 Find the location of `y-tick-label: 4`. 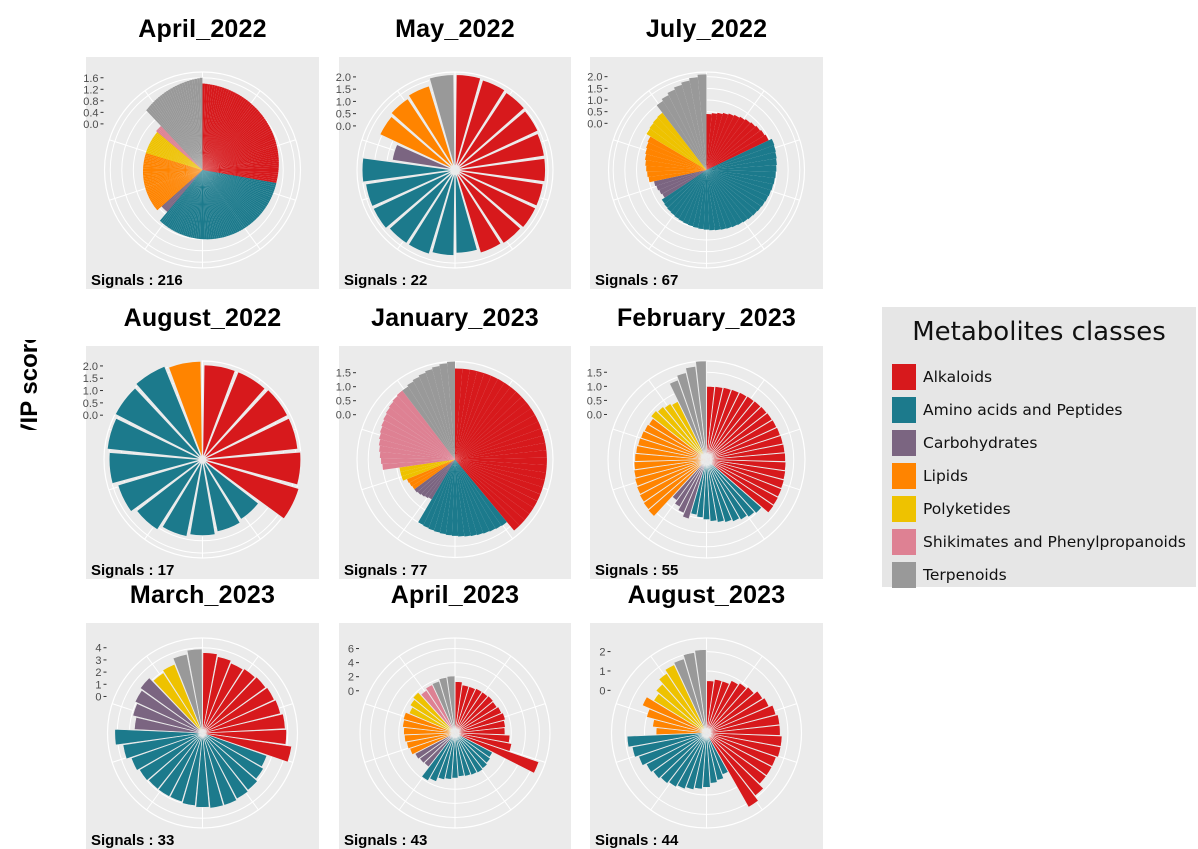

y-tick-label: 4 is located at coordinates (351, 664).